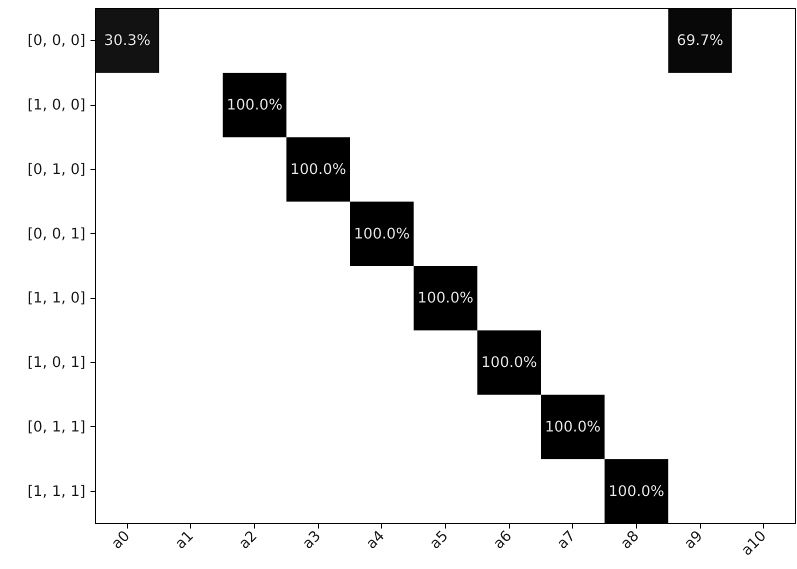  Describe the element at coordinates (629, 539) in the screenshot. I see `x-tick-label: a8` at that location.